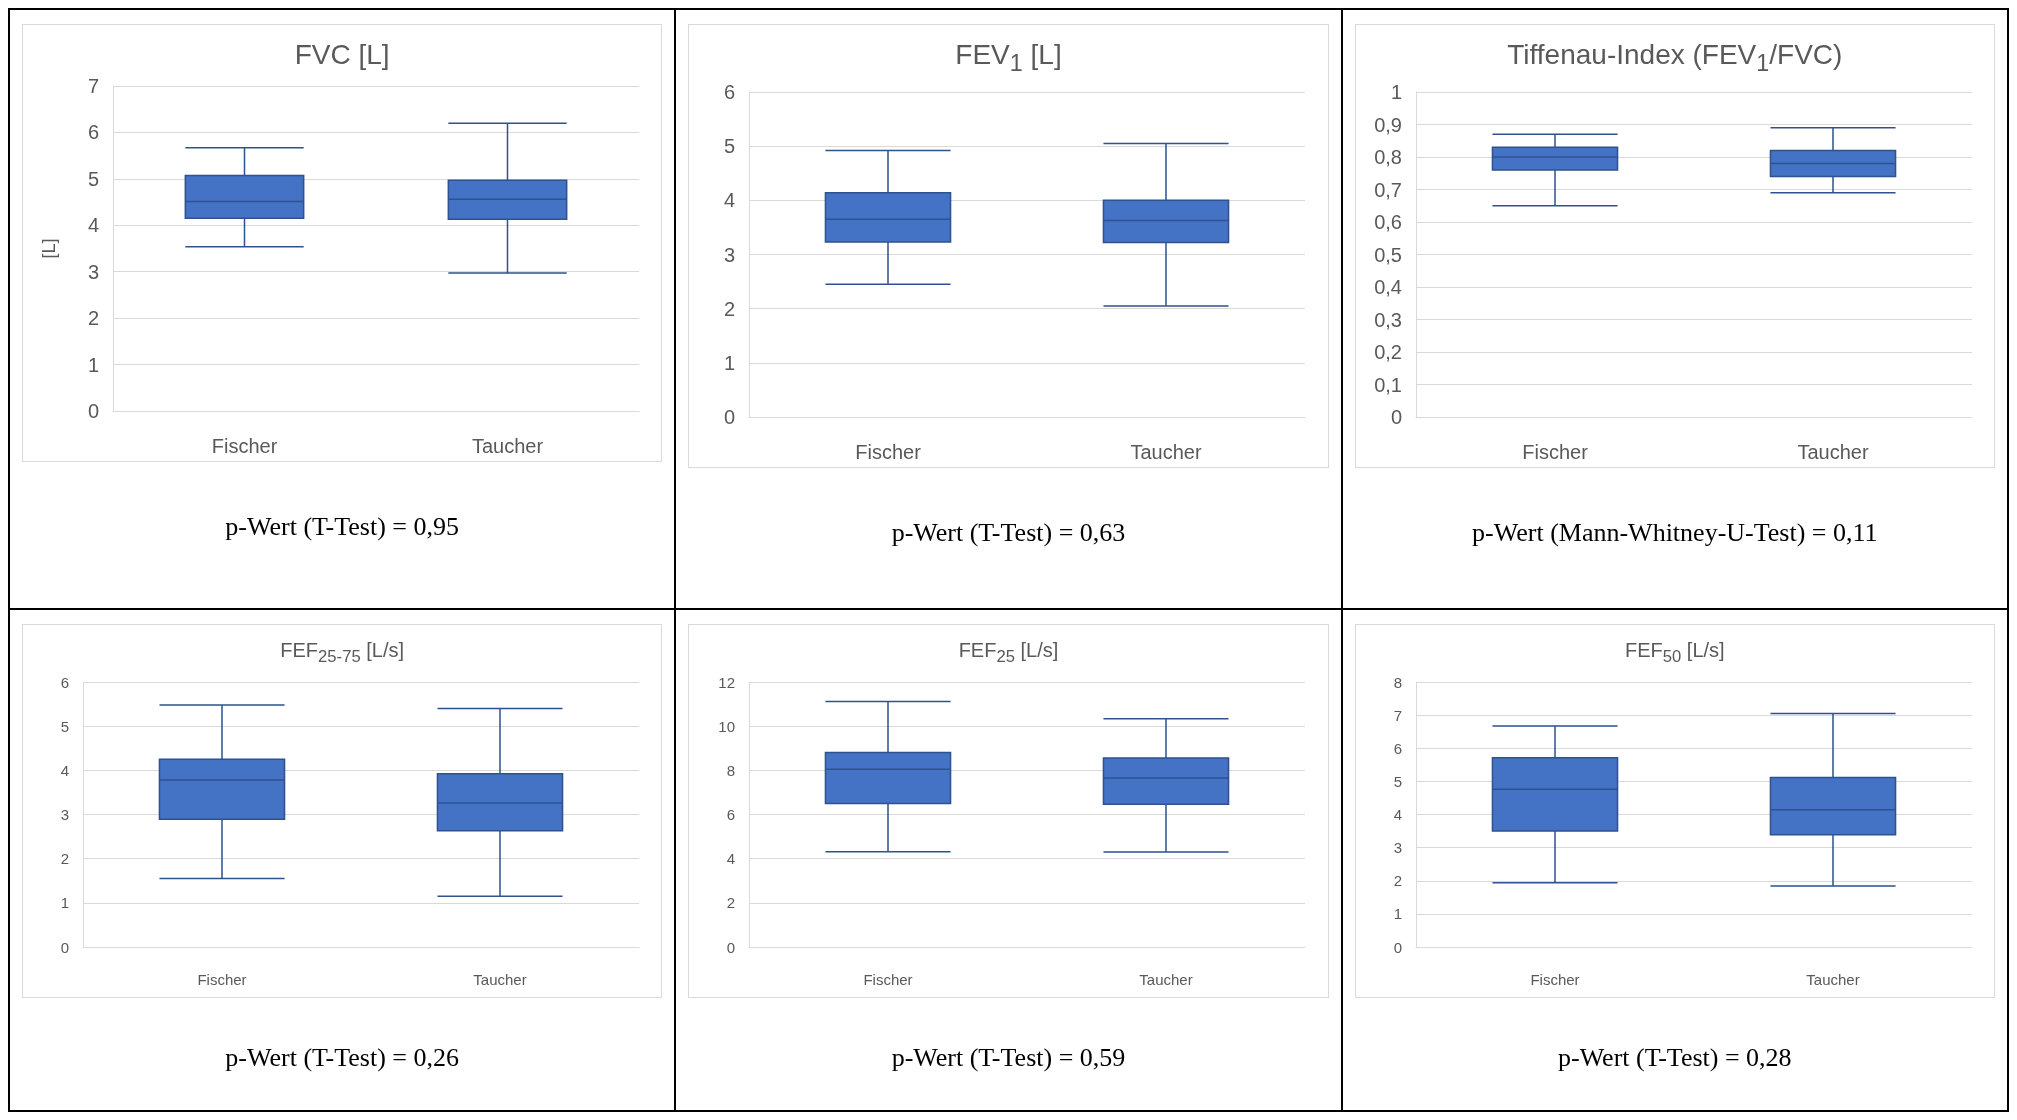 The height and width of the screenshot is (1120, 2017). Describe the element at coordinates (1675, 57) in the screenshot. I see `chart-title: Tiffenau-Index (FEV$_{1}$/FVC)` at that location.